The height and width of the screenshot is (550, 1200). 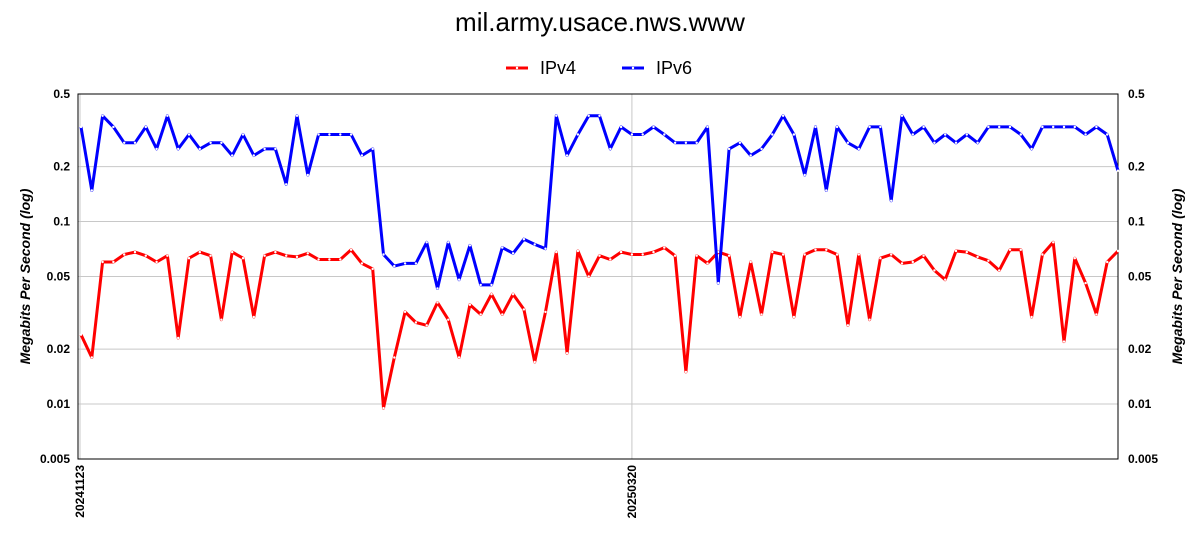 What do you see at coordinates (599, 68) in the screenshot?
I see `legend: IPv4 IPv6` at bounding box center [599, 68].